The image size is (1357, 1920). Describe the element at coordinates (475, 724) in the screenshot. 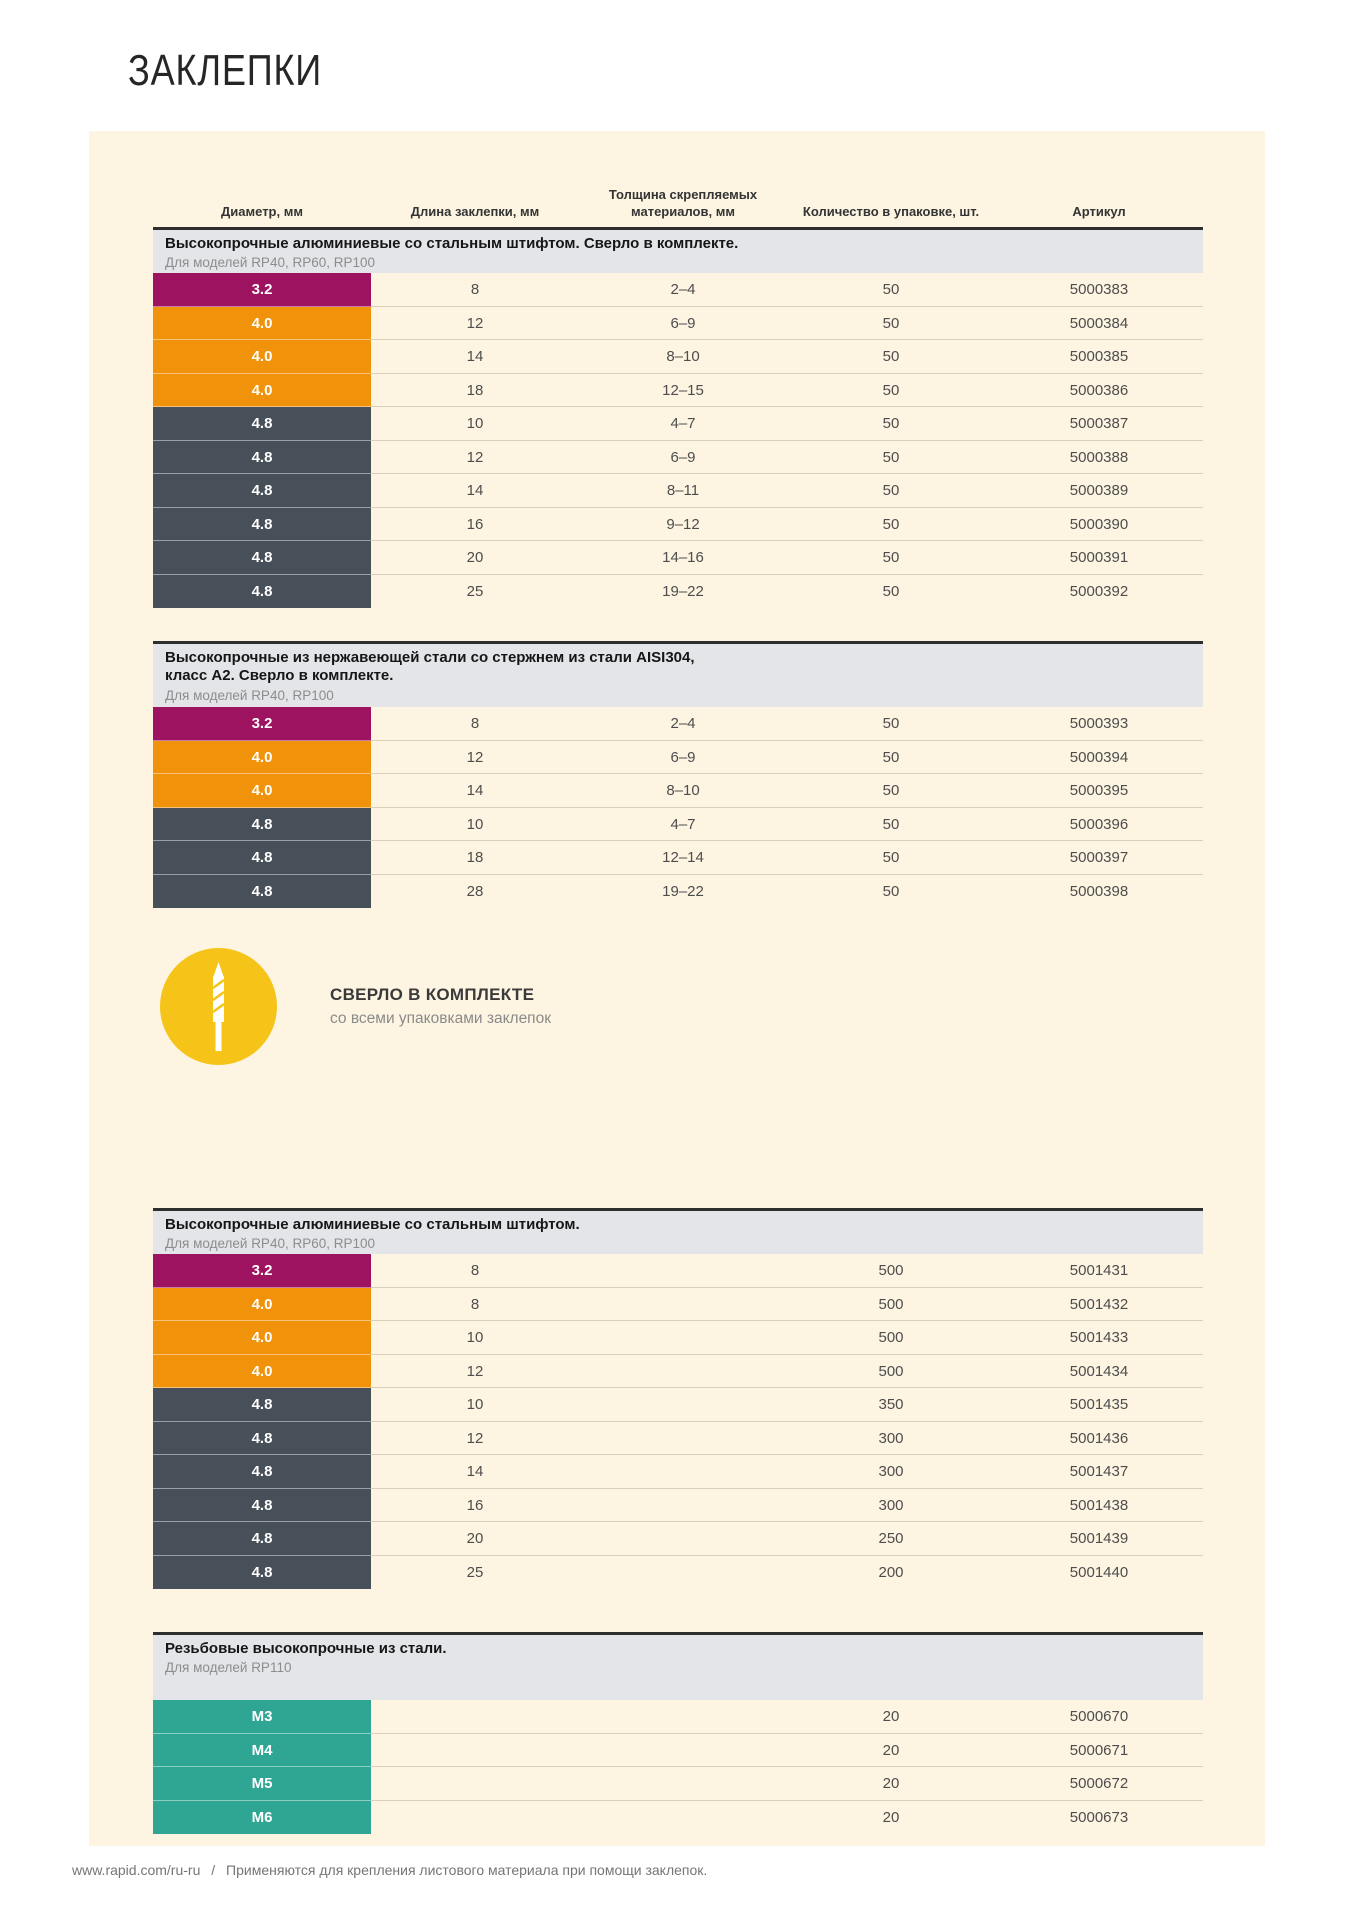

I see `length-cell: 8` at that location.